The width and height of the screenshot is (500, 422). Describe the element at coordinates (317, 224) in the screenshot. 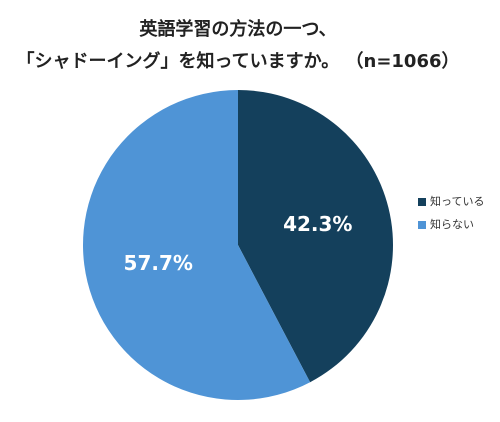

I see `value-label: 42.3%` at that location.